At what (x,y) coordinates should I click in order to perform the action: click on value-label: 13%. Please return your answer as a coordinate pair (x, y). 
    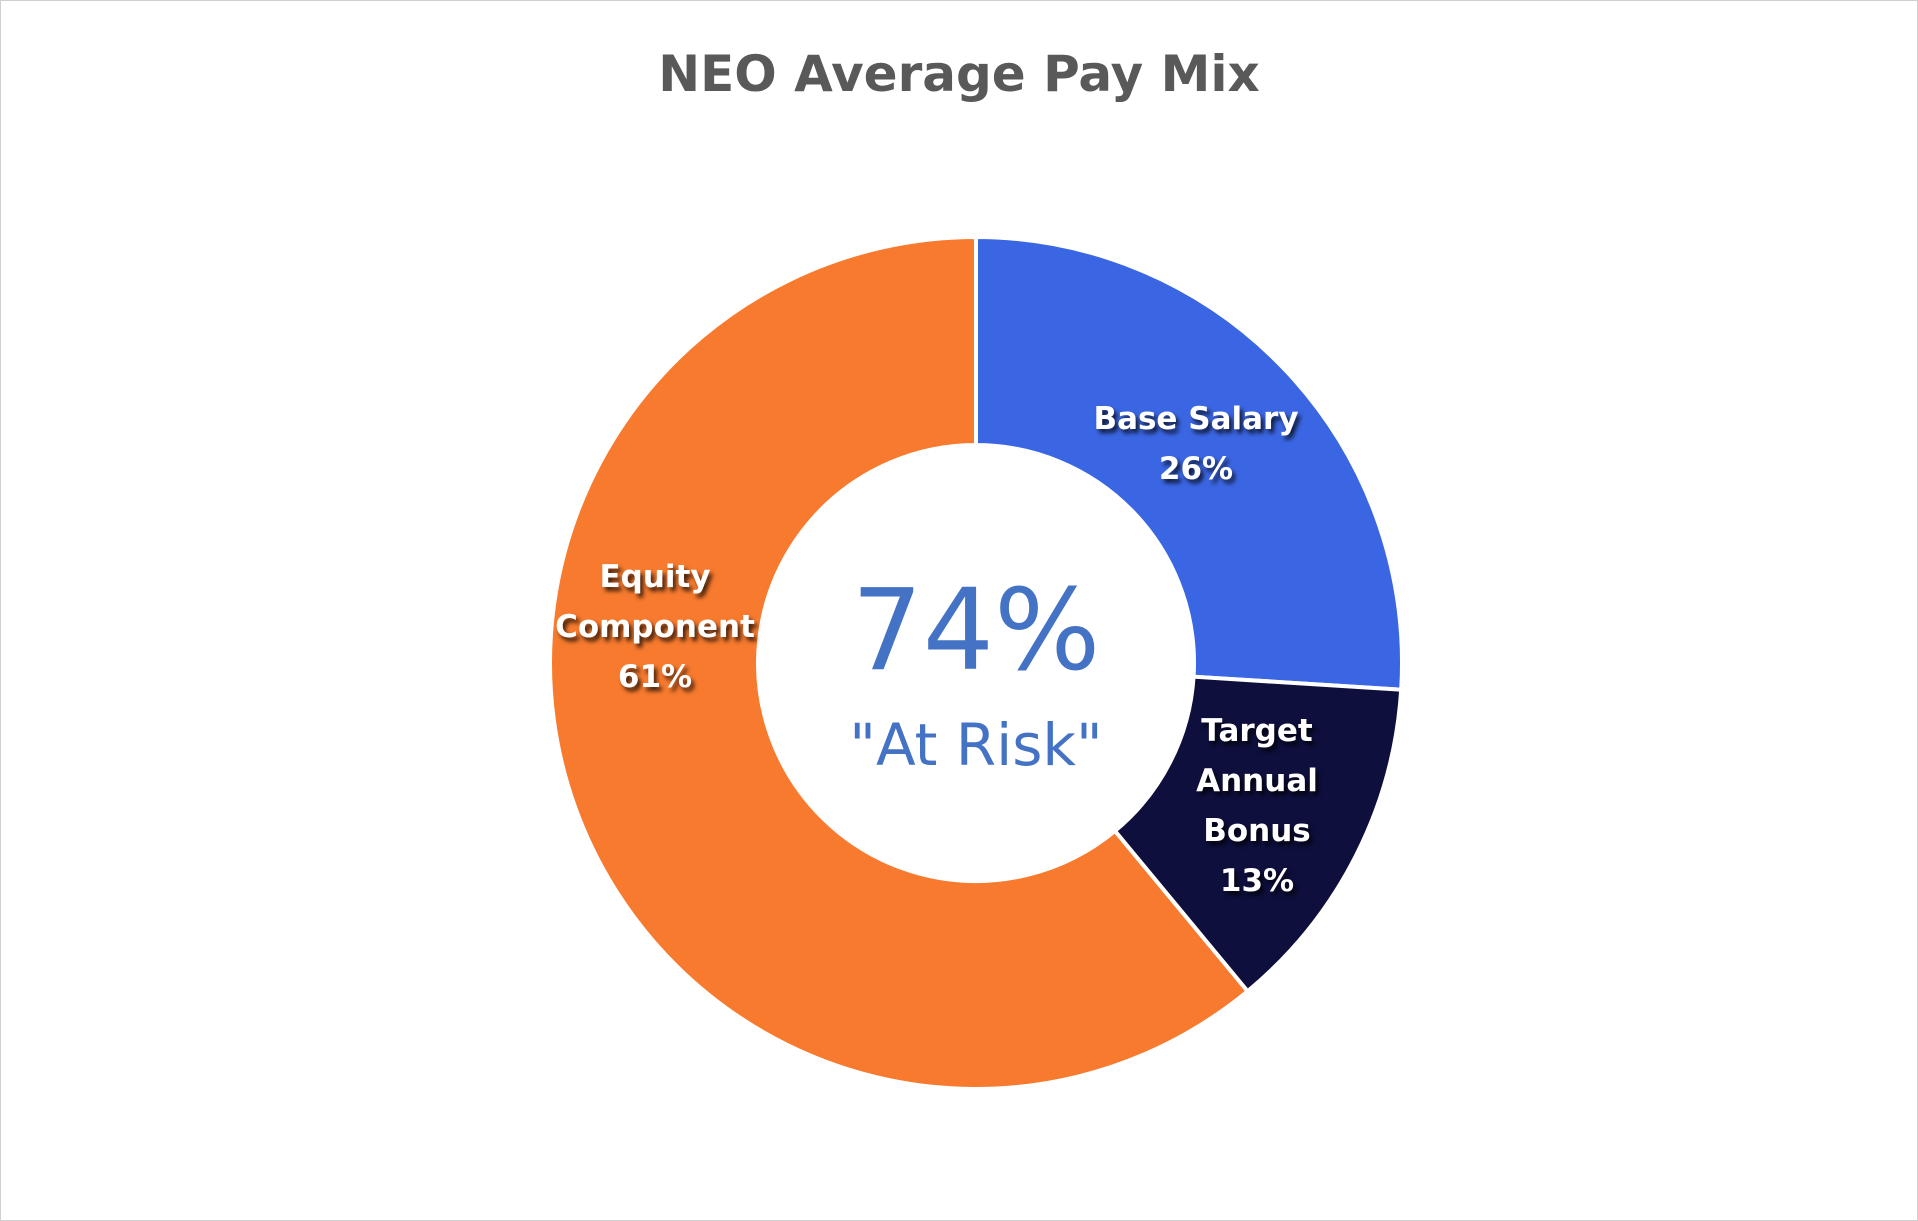
    Looking at the image, I should click on (1257, 881).